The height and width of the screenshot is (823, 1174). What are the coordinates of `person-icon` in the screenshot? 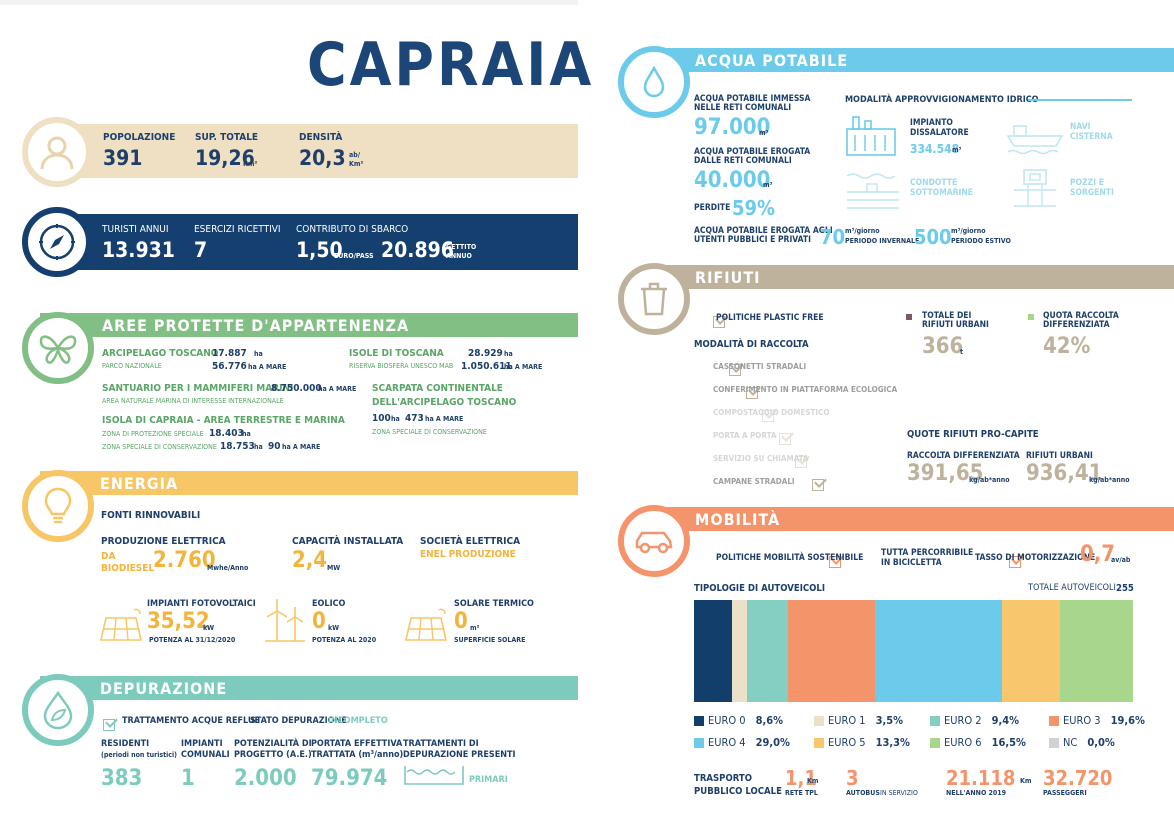 It's located at (57, 153).